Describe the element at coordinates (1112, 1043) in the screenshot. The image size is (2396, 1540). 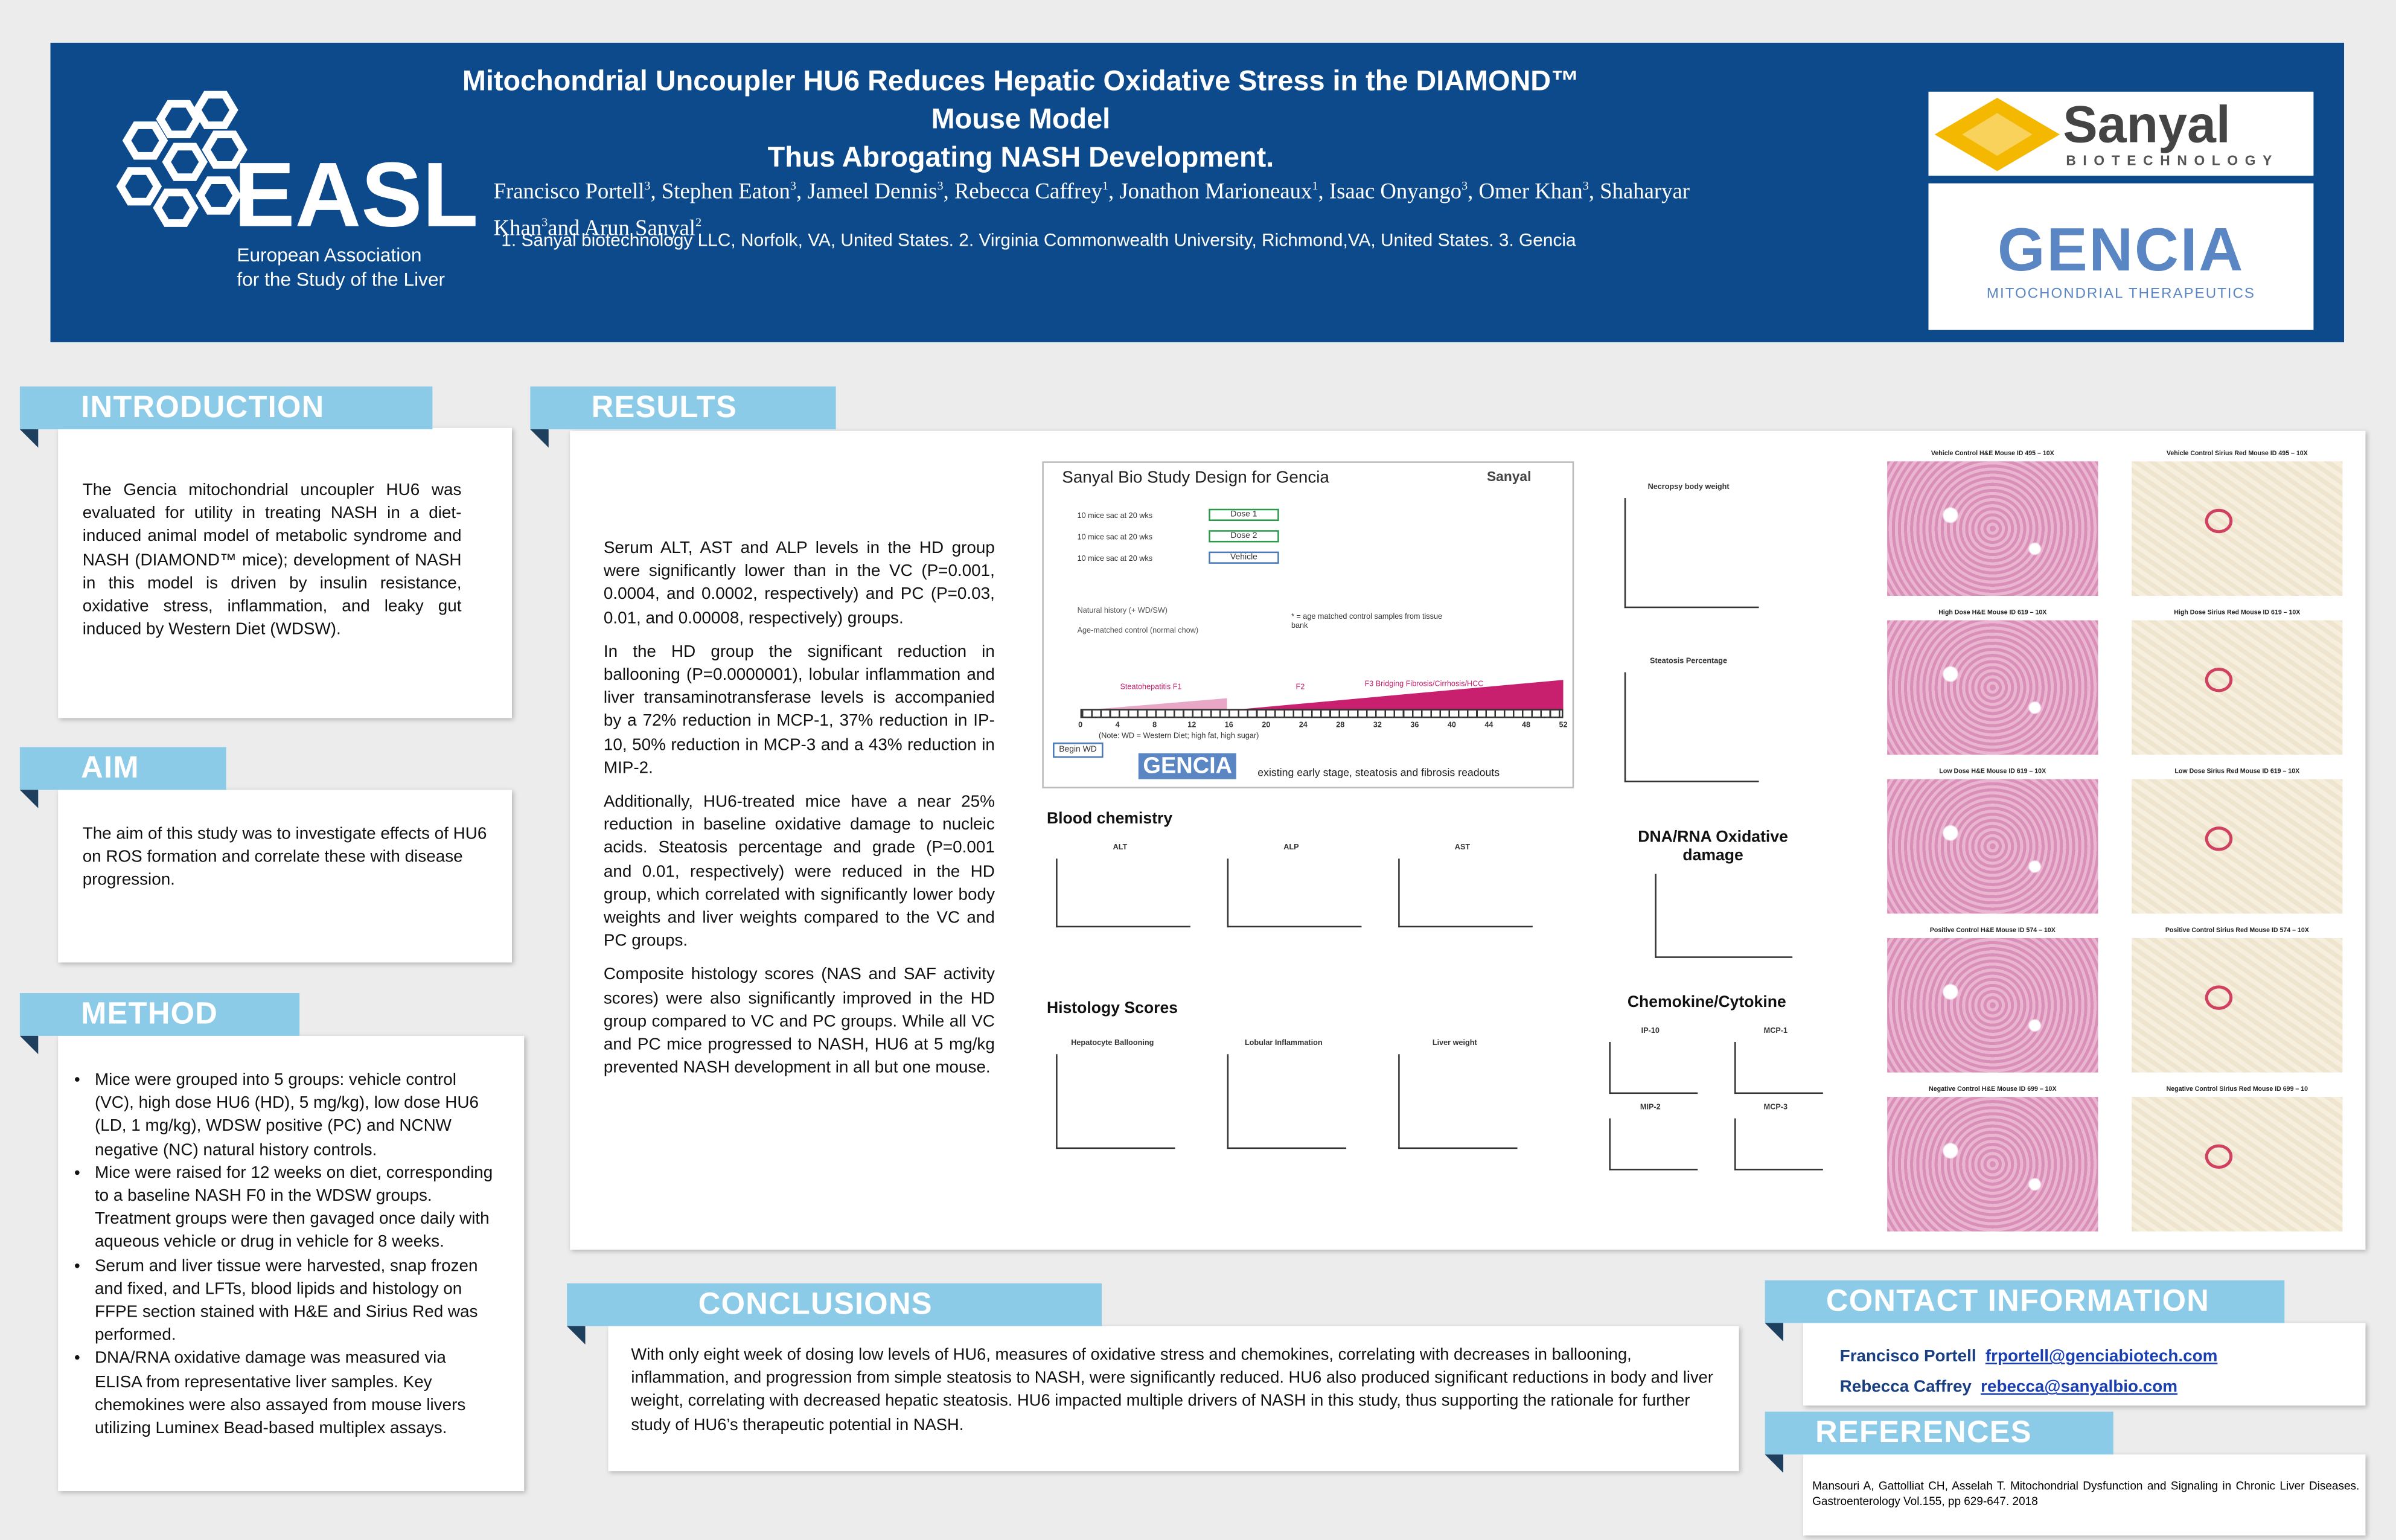
I see `panel-title: Hepatocyte Ballooning` at that location.